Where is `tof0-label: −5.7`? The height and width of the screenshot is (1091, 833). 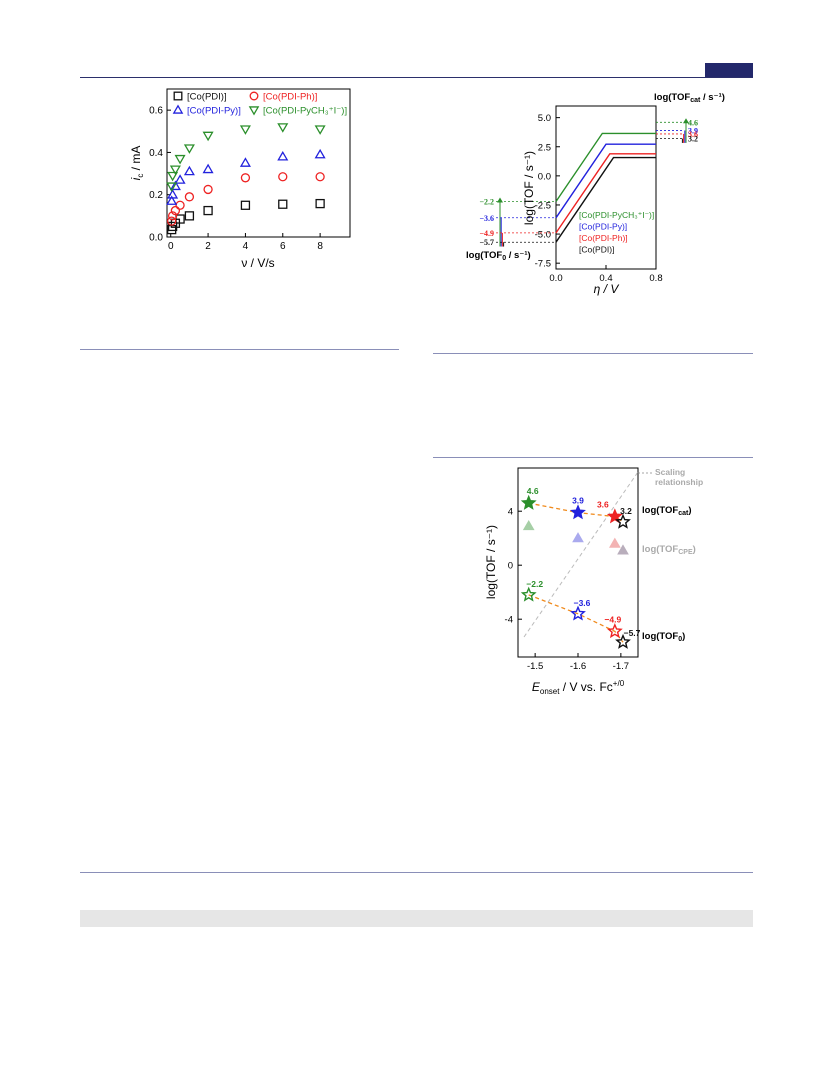 tof0-label: −5.7 is located at coordinates (486, 242).